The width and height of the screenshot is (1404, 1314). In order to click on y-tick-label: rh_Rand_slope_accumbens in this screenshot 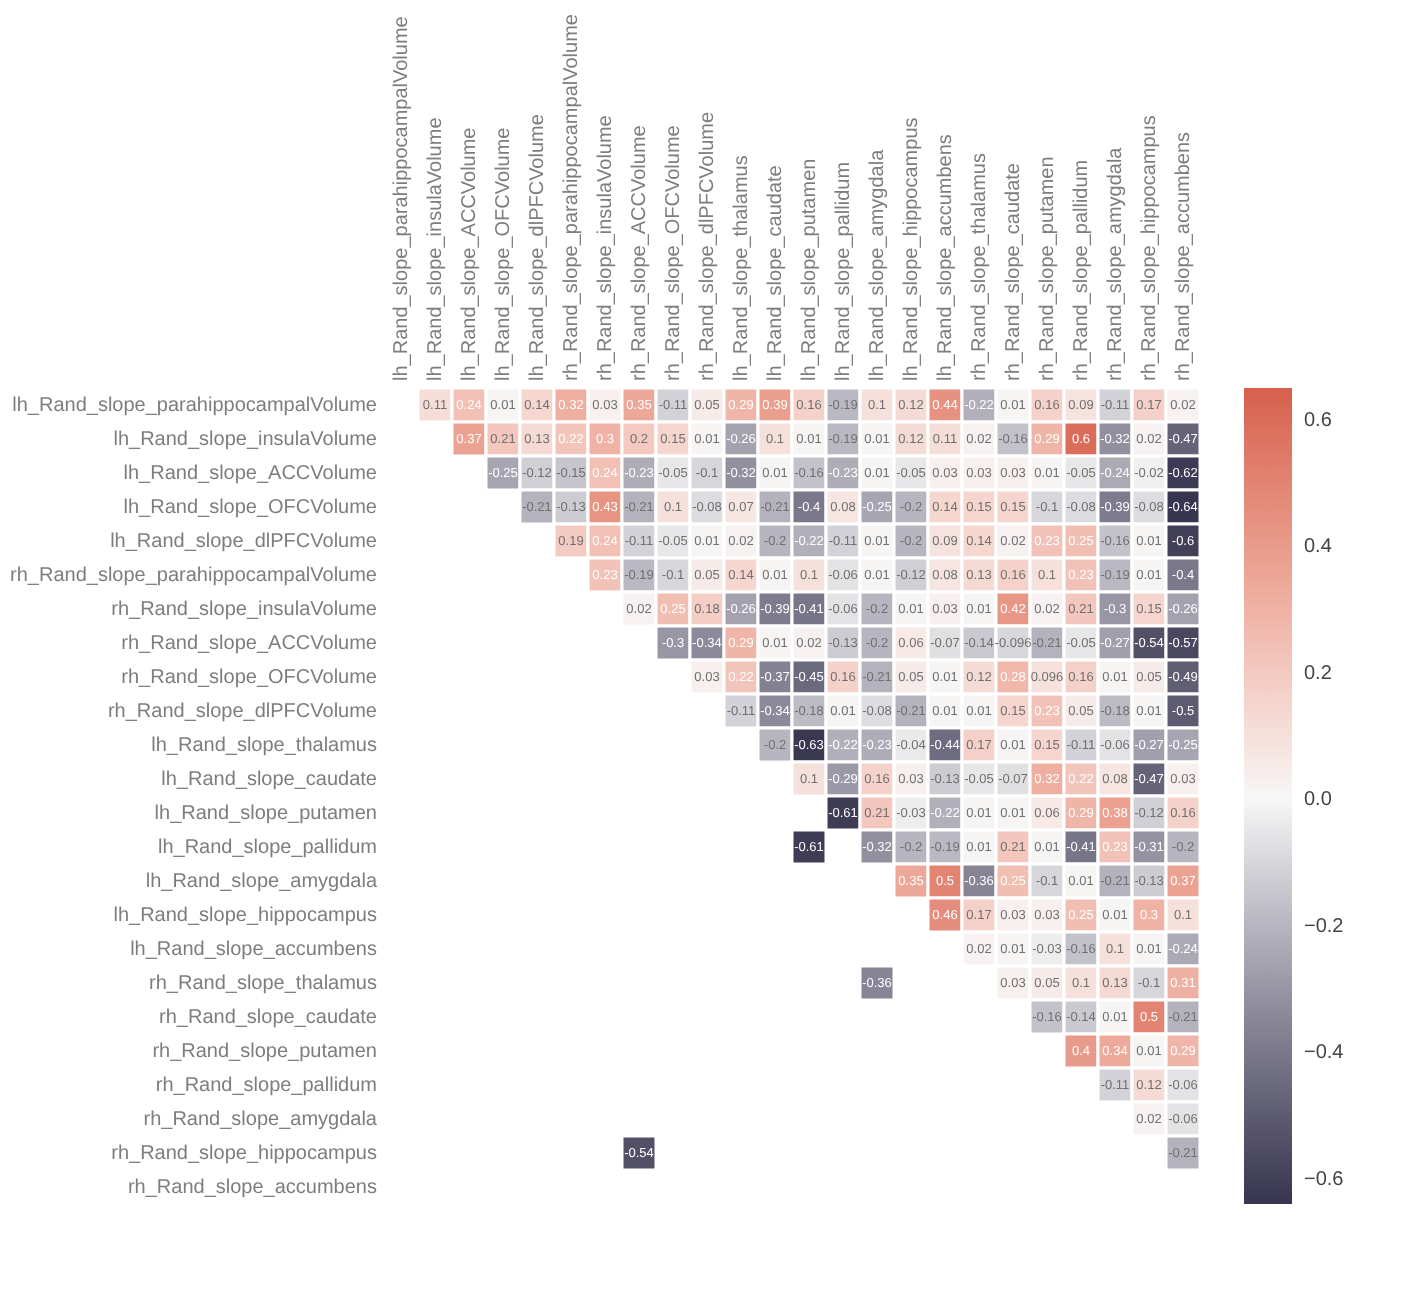, I will do `click(252, 1188)`.